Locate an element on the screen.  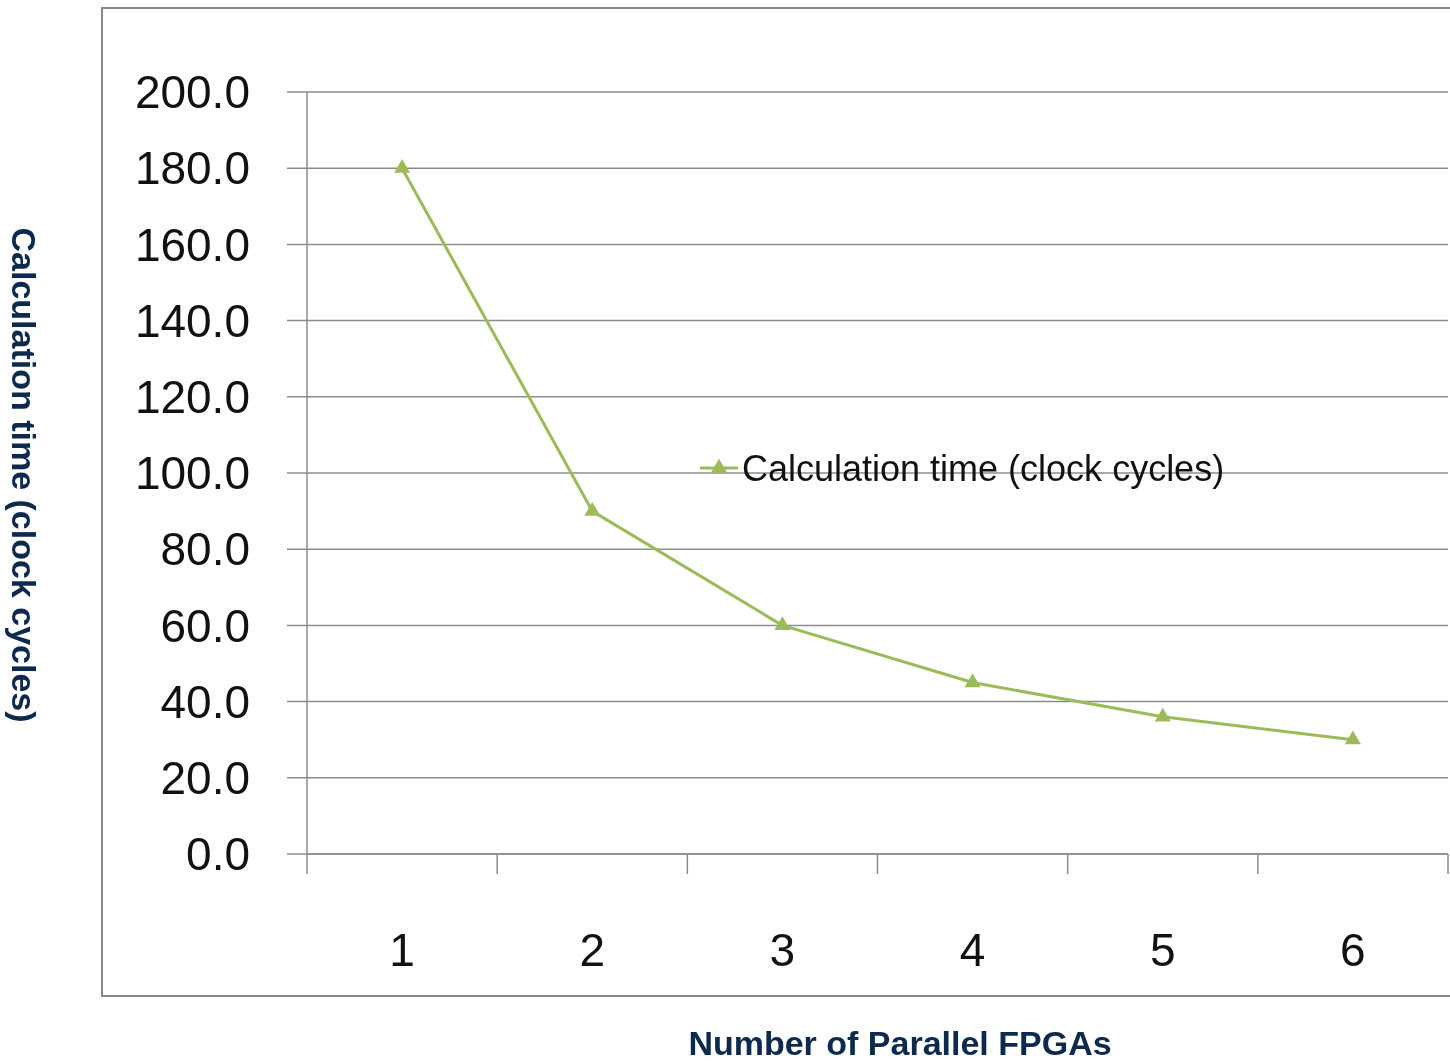
y-tick-label: 80.0 is located at coordinates (205, 549).